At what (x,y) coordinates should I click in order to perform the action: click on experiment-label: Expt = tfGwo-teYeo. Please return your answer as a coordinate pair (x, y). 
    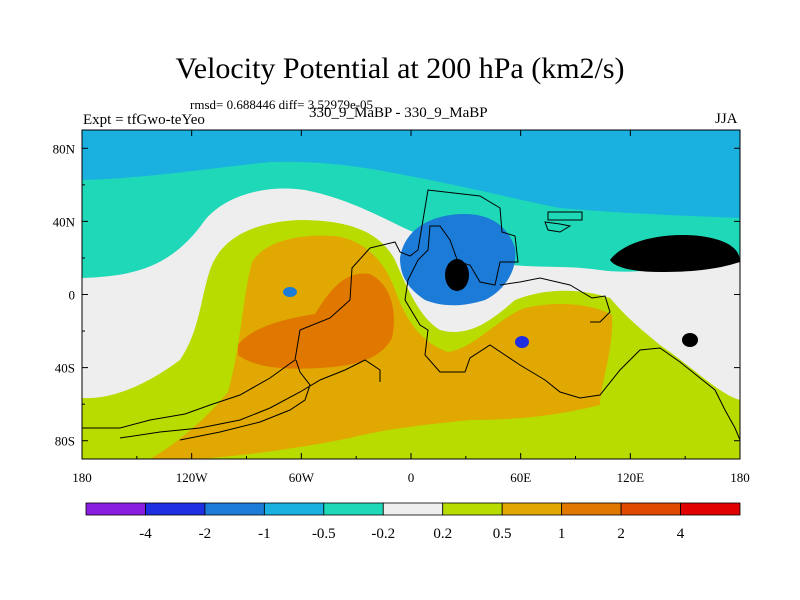
    Looking at the image, I should click on (144, 120).